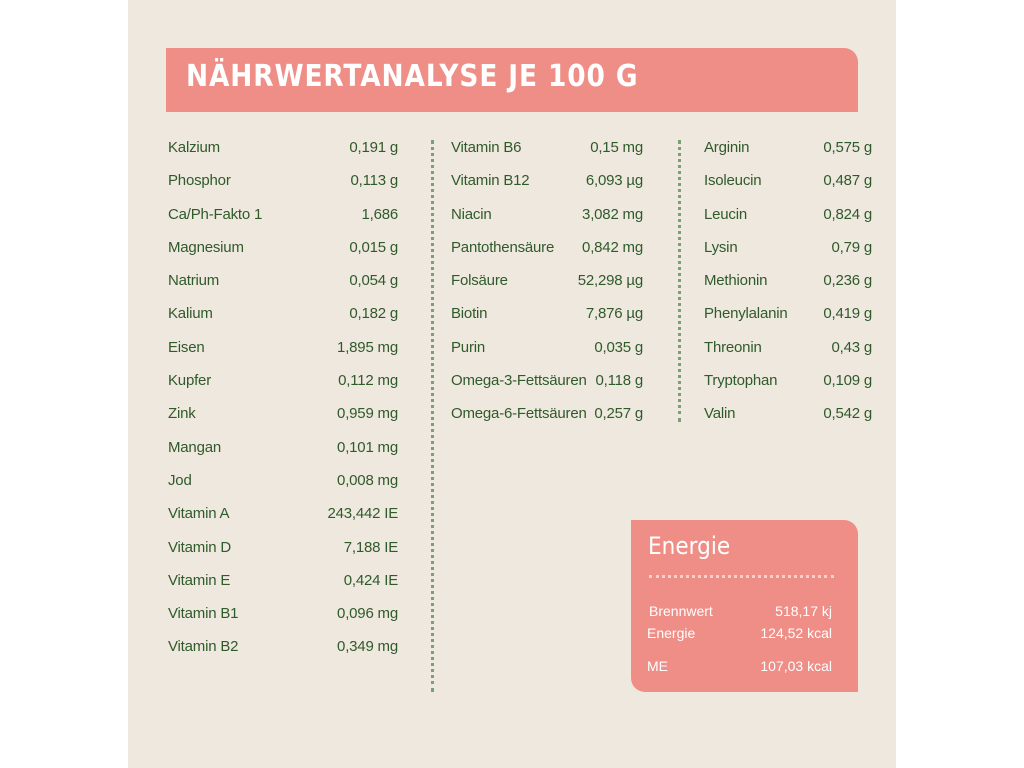  What do you see at coordinates (788, 347) in the screenshot?
I see `nutrient-row: Threonin 0,43 g` at bounding box center [788, 347].